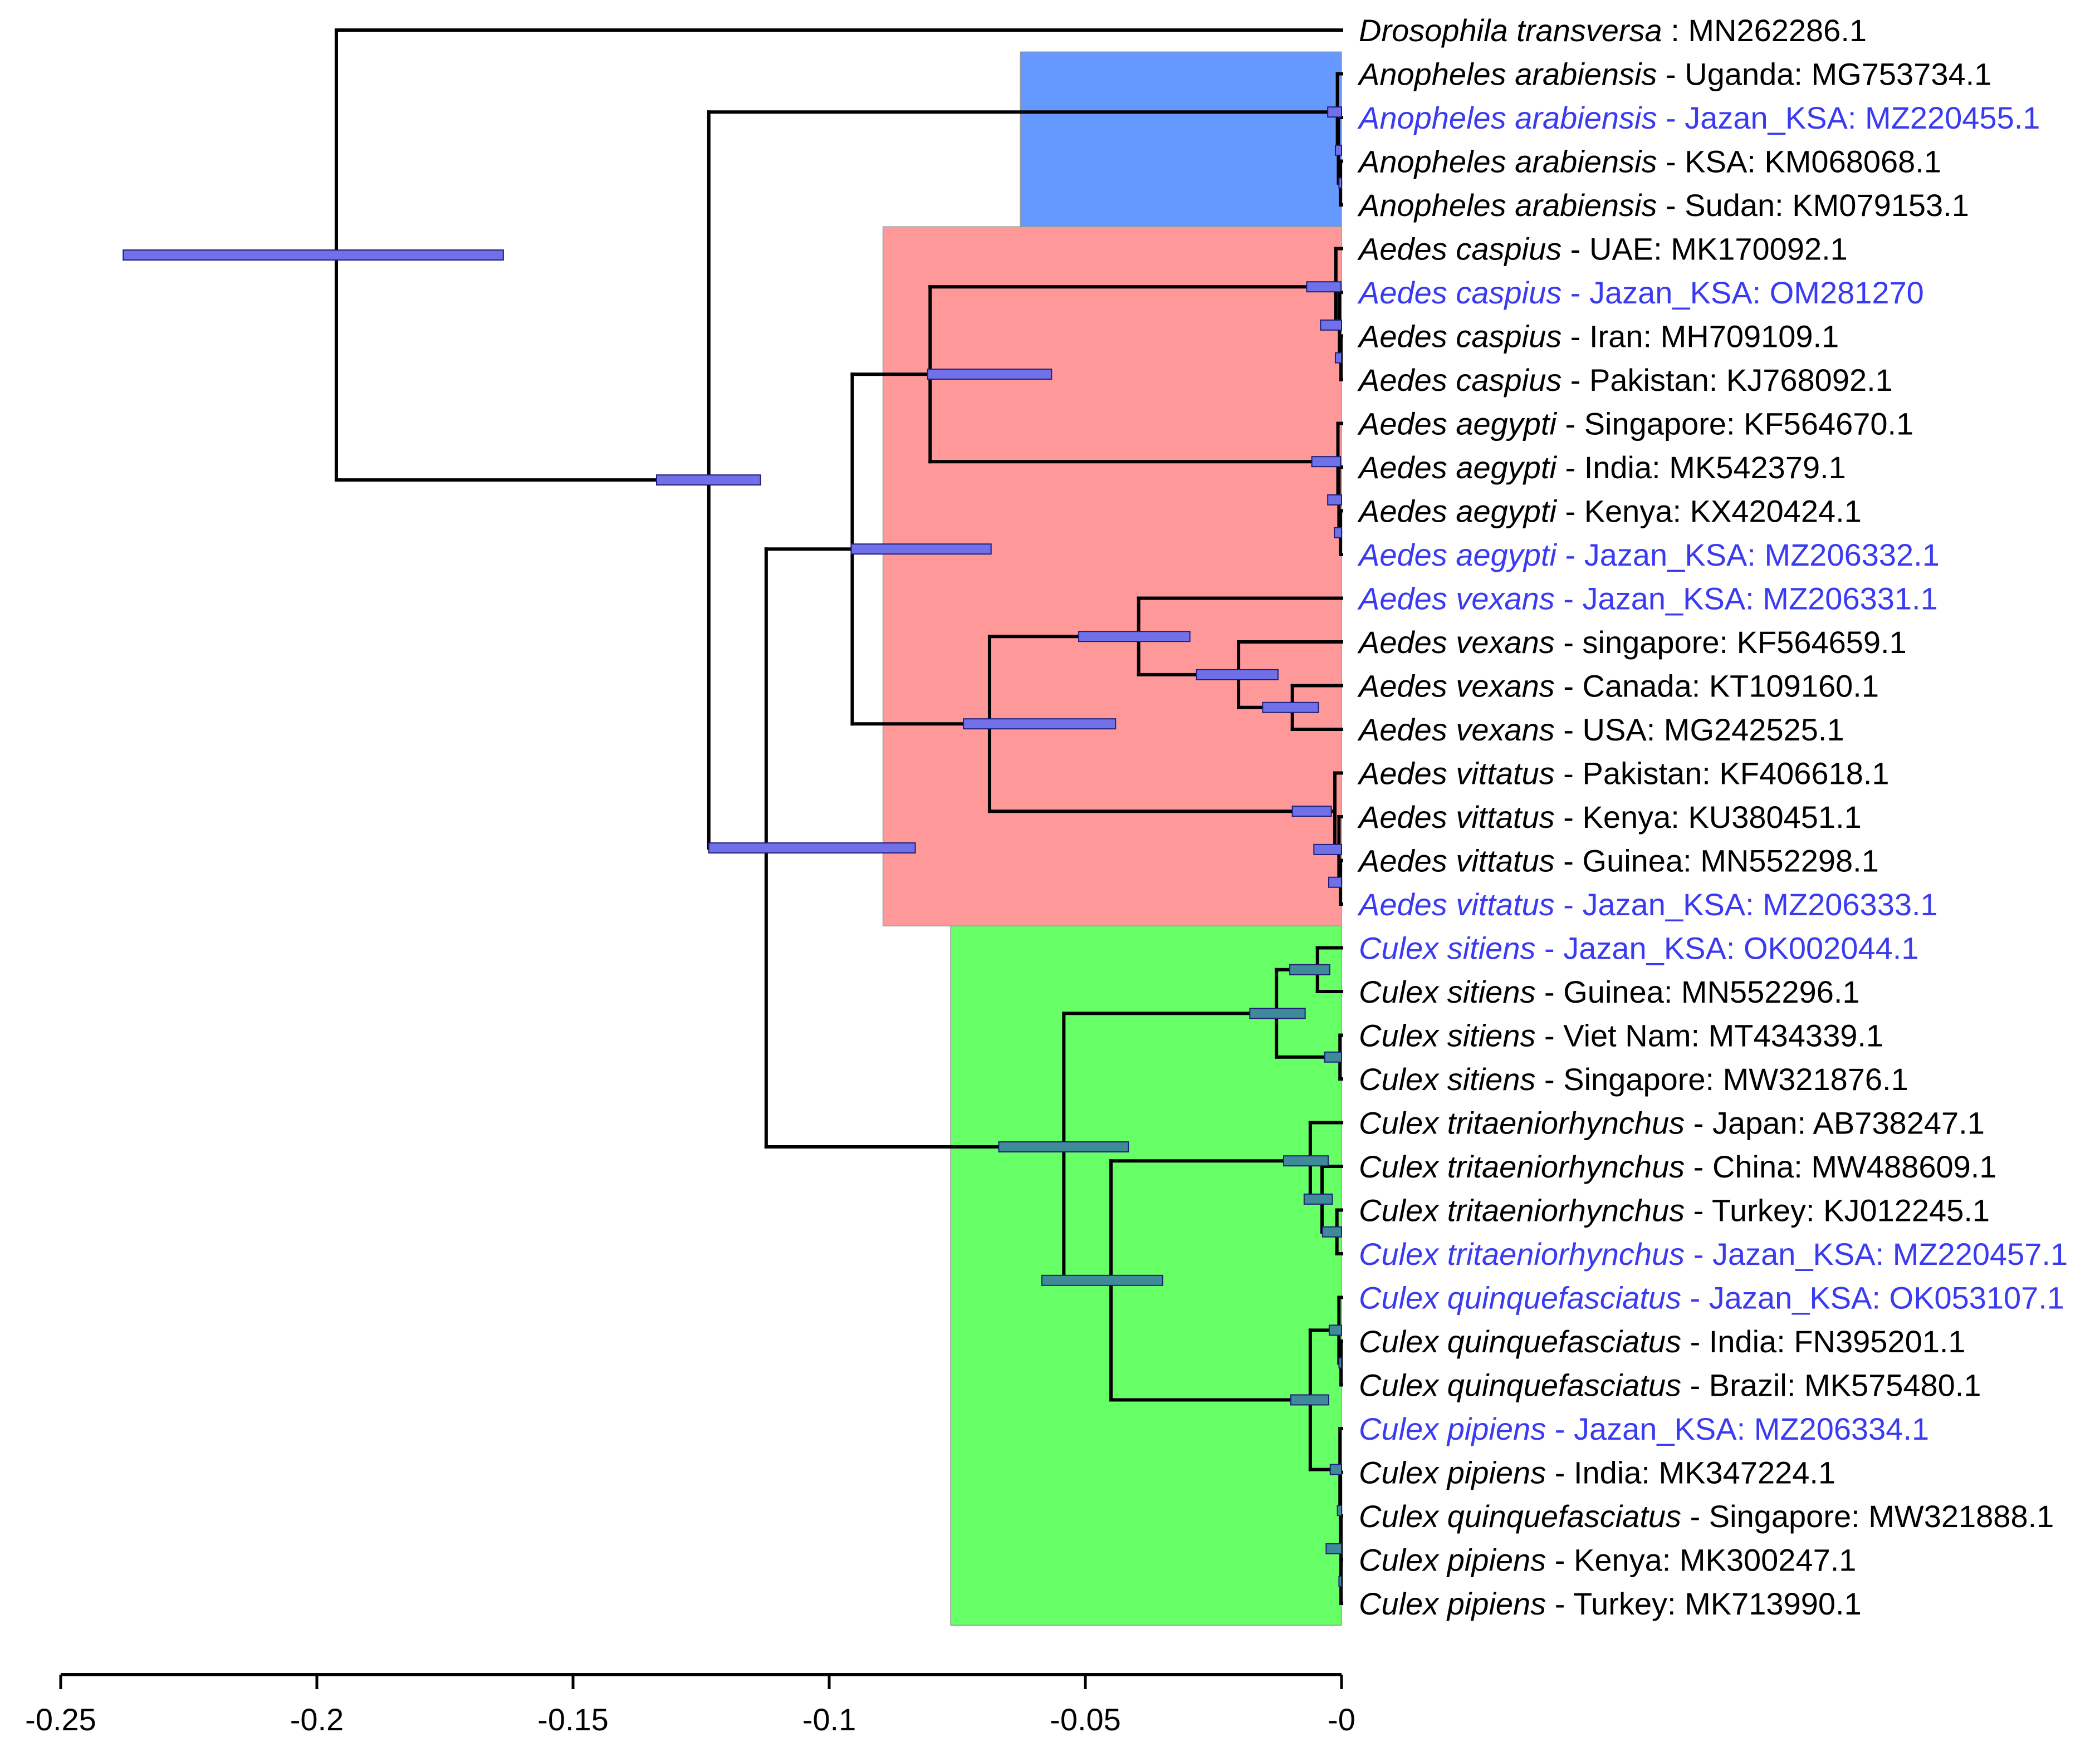  I want to click on hpd-bar-q_a, so click(1335, 1330).